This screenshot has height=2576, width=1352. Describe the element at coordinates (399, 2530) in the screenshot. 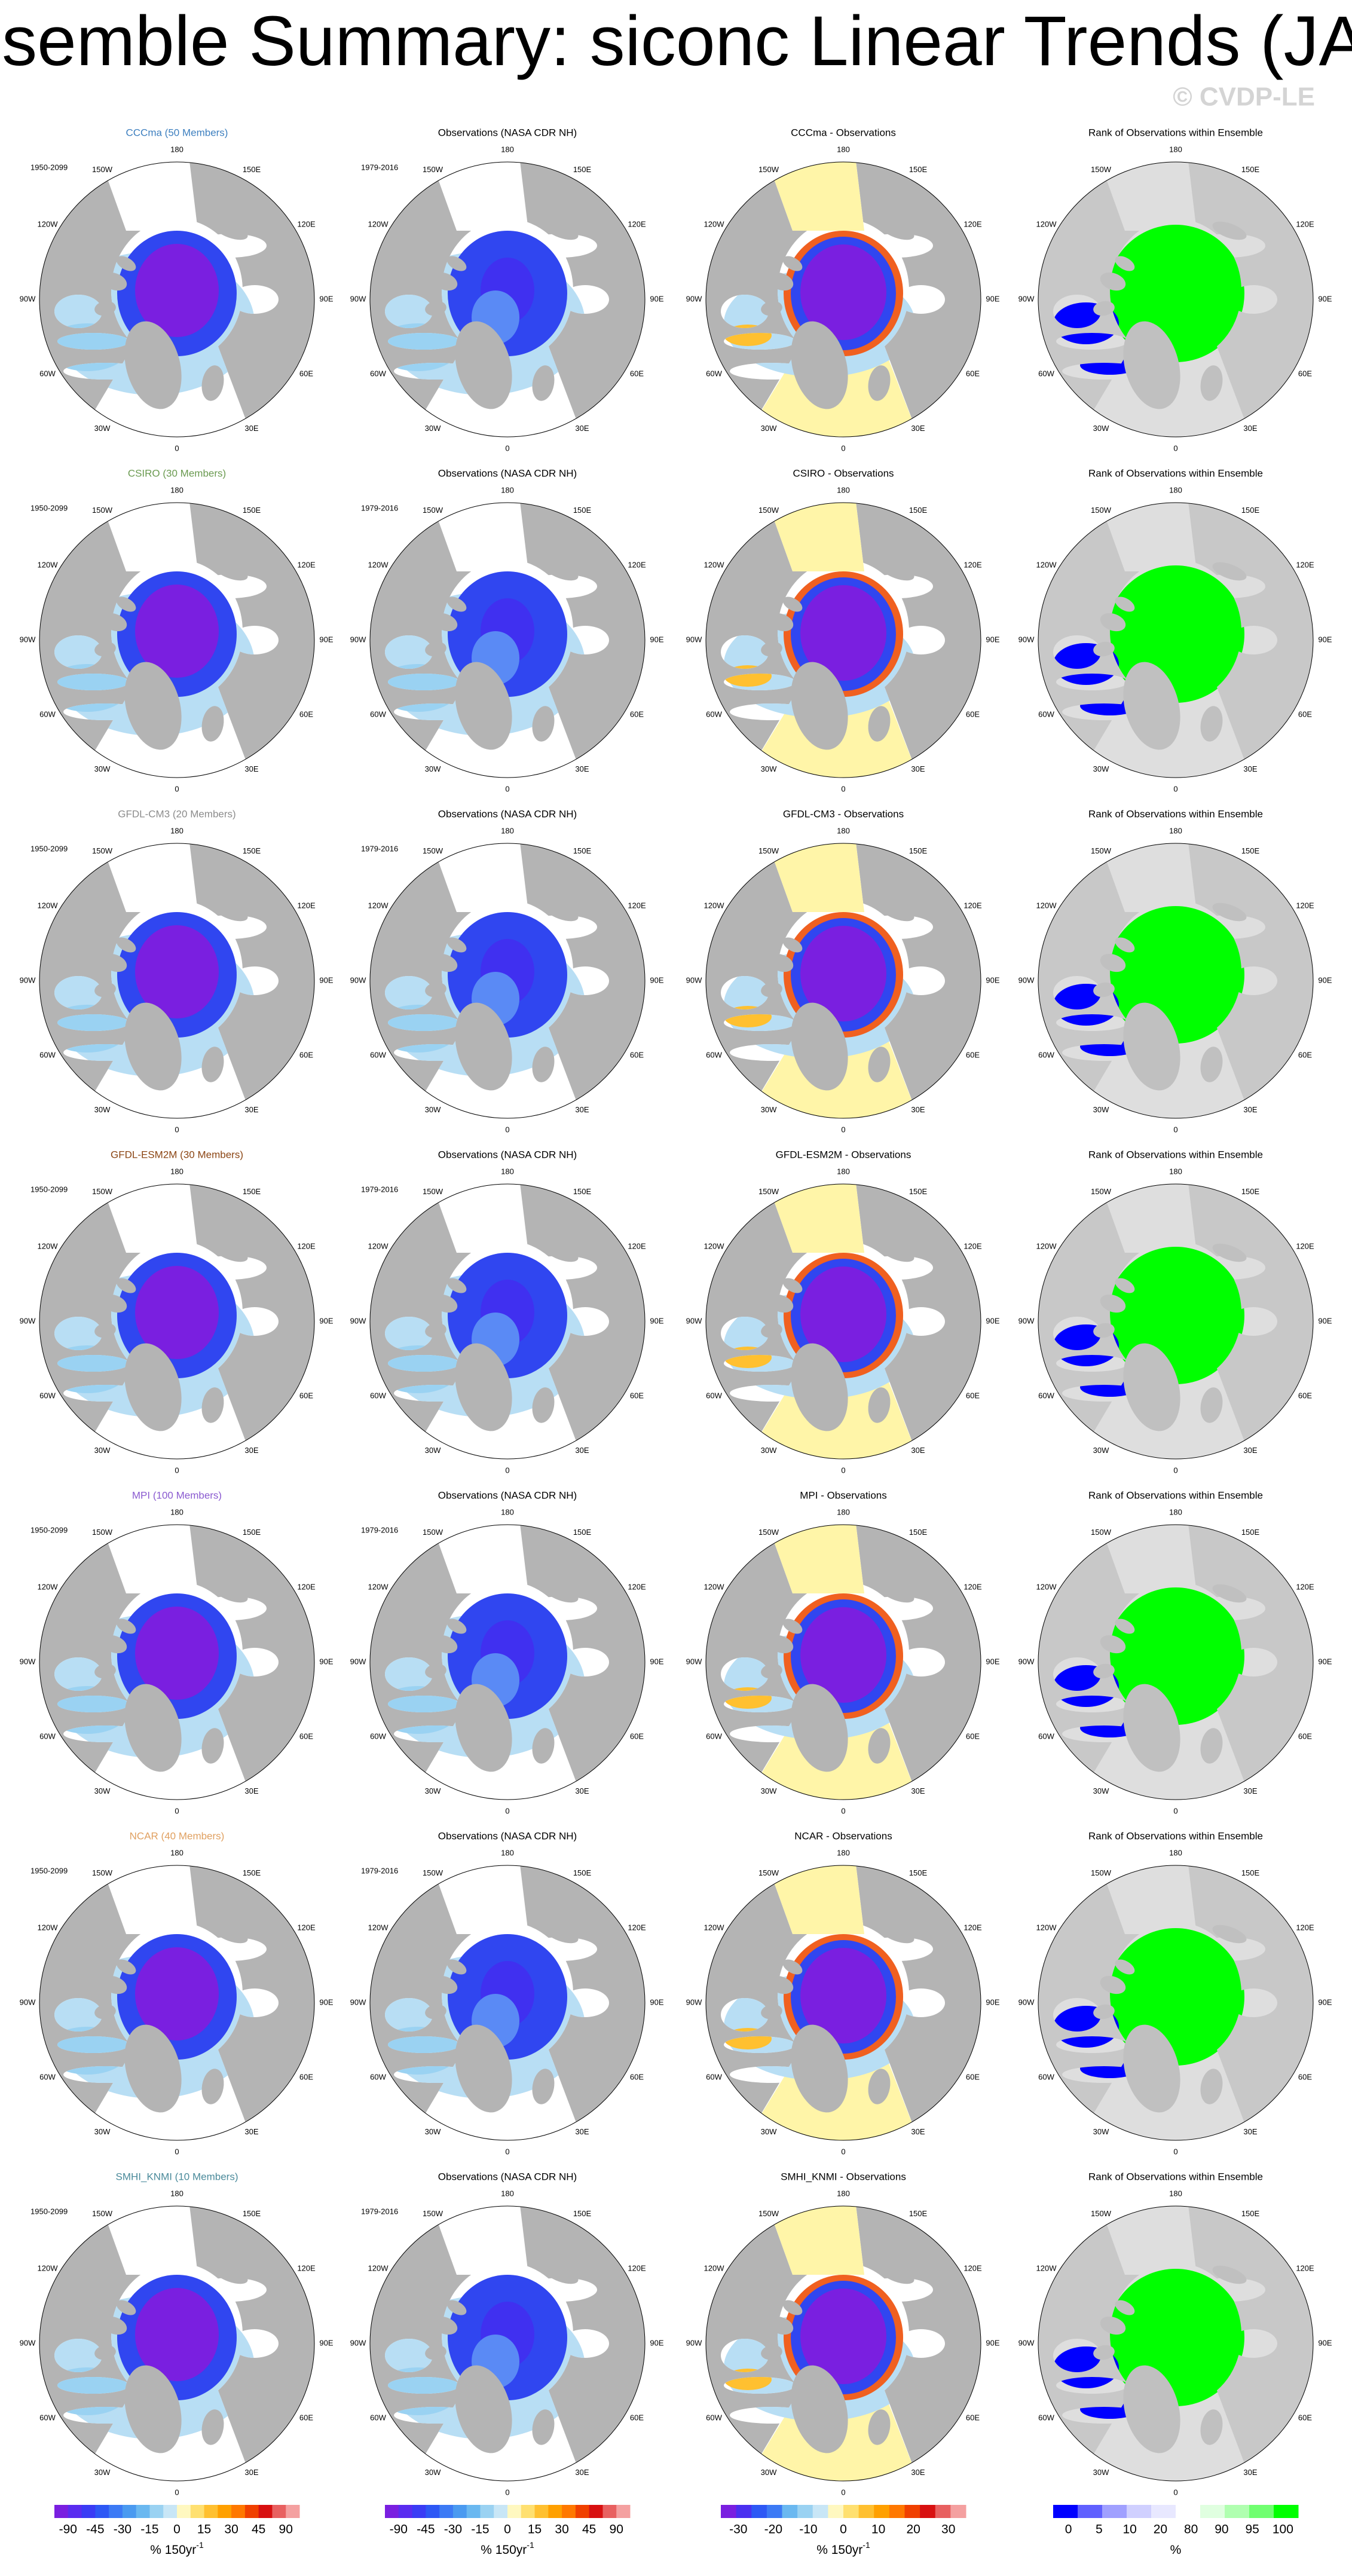

I see `colorbar-label: -90` at that location.